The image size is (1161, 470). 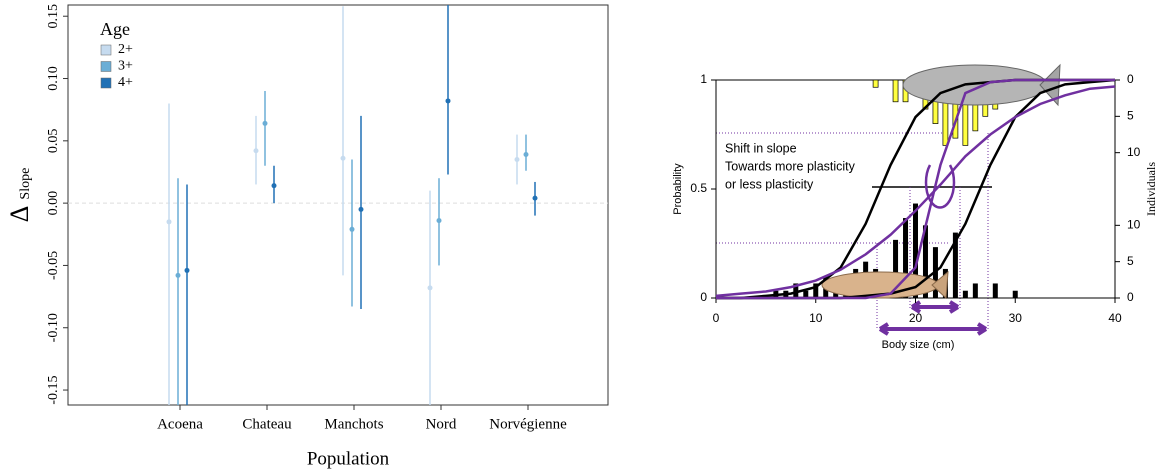 What do you see at coordinates (1151, 189) in the screenshot?
I see `y2-axis-label: Individuals` at bounding box center [1151, 189].